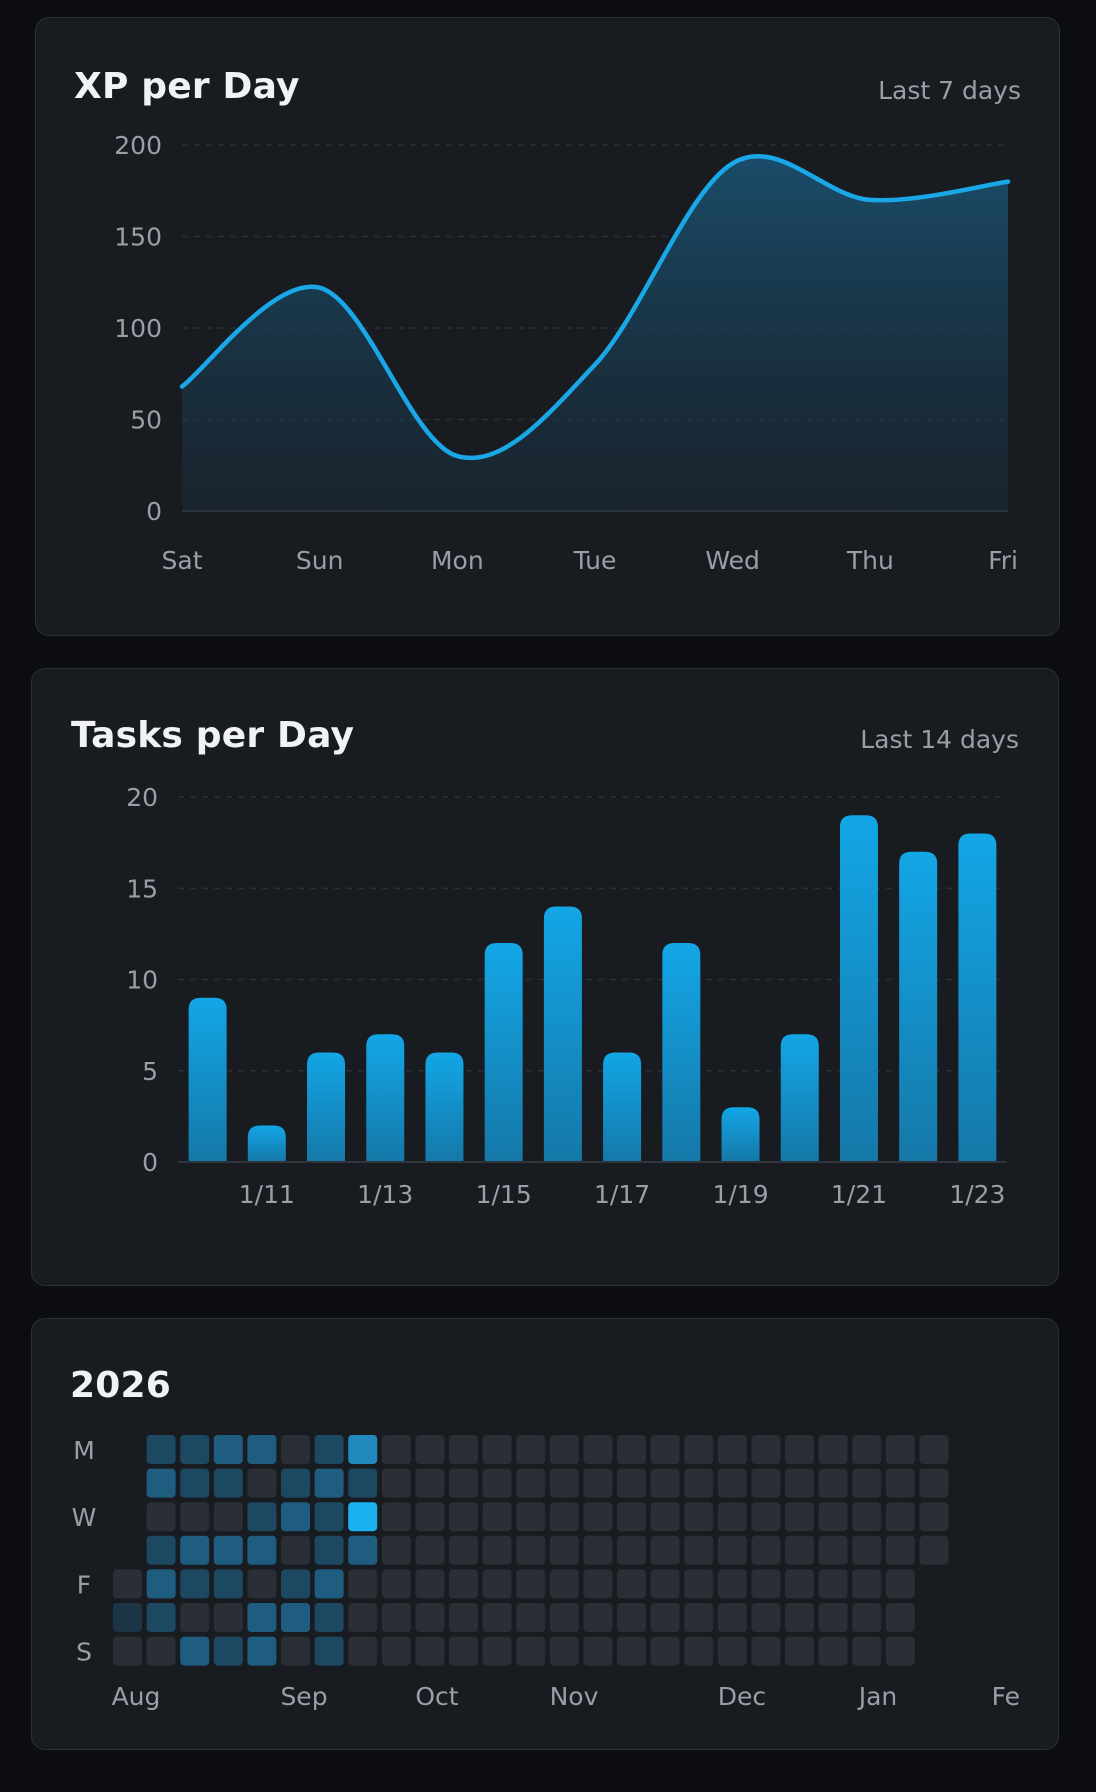  Describe the element at coordinates (732, 560) in the screenshot. I see `xp-x-tick-label: Wed` at that location.